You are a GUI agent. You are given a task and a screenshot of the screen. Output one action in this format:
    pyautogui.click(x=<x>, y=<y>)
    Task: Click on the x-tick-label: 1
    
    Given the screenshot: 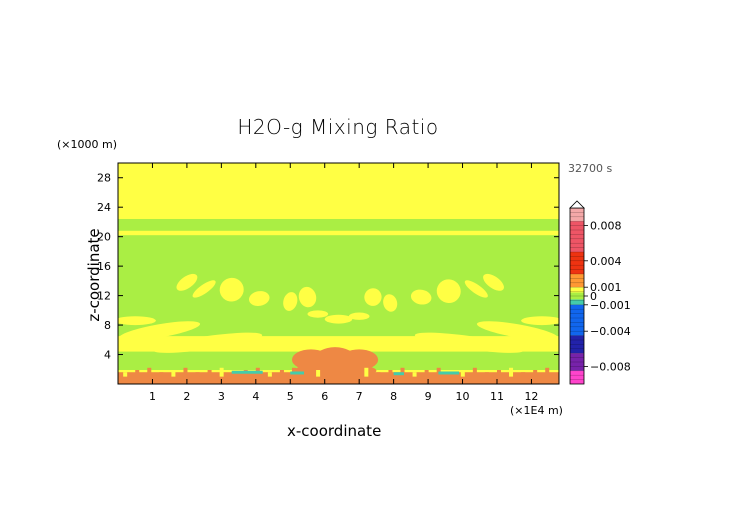 What is the action you would take?
    pyautogui.click(x=152, y=396)
    